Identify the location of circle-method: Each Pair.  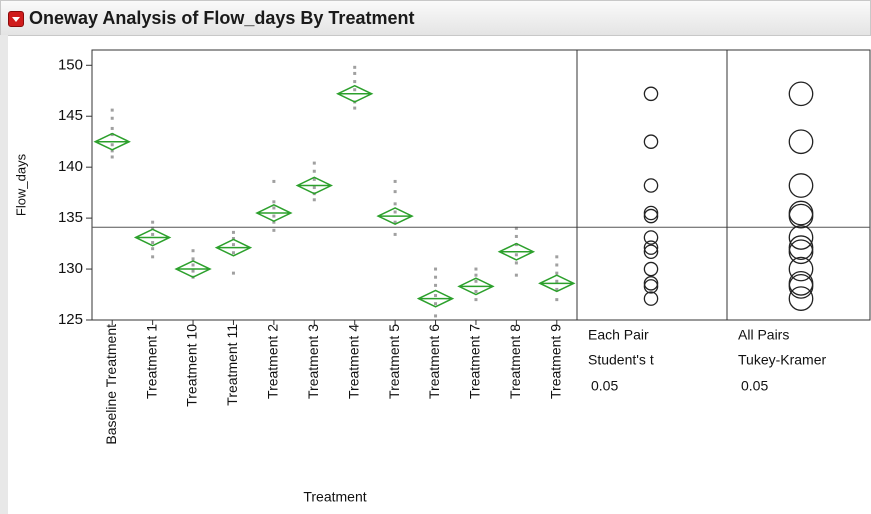
(618, 335).